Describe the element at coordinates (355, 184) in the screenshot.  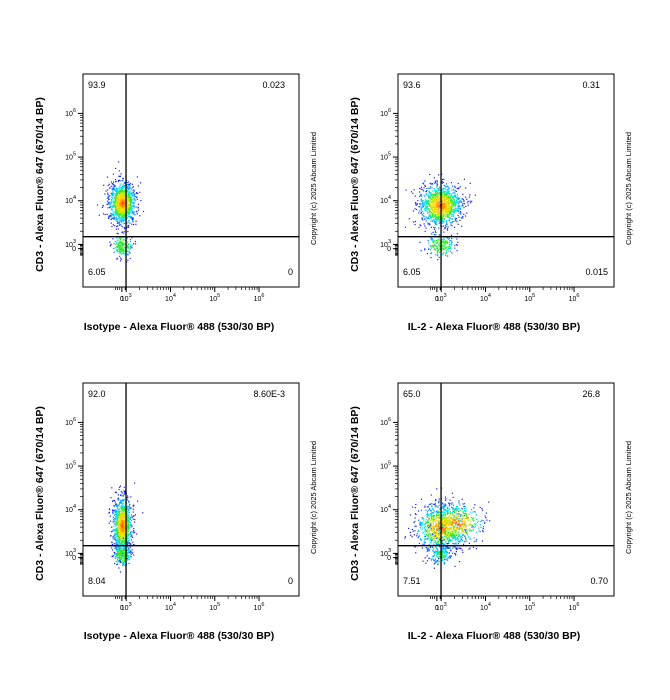
I see `y-axis-label: CD3 - Alexa Fluor® 647 (670/14 BP)` at that location.